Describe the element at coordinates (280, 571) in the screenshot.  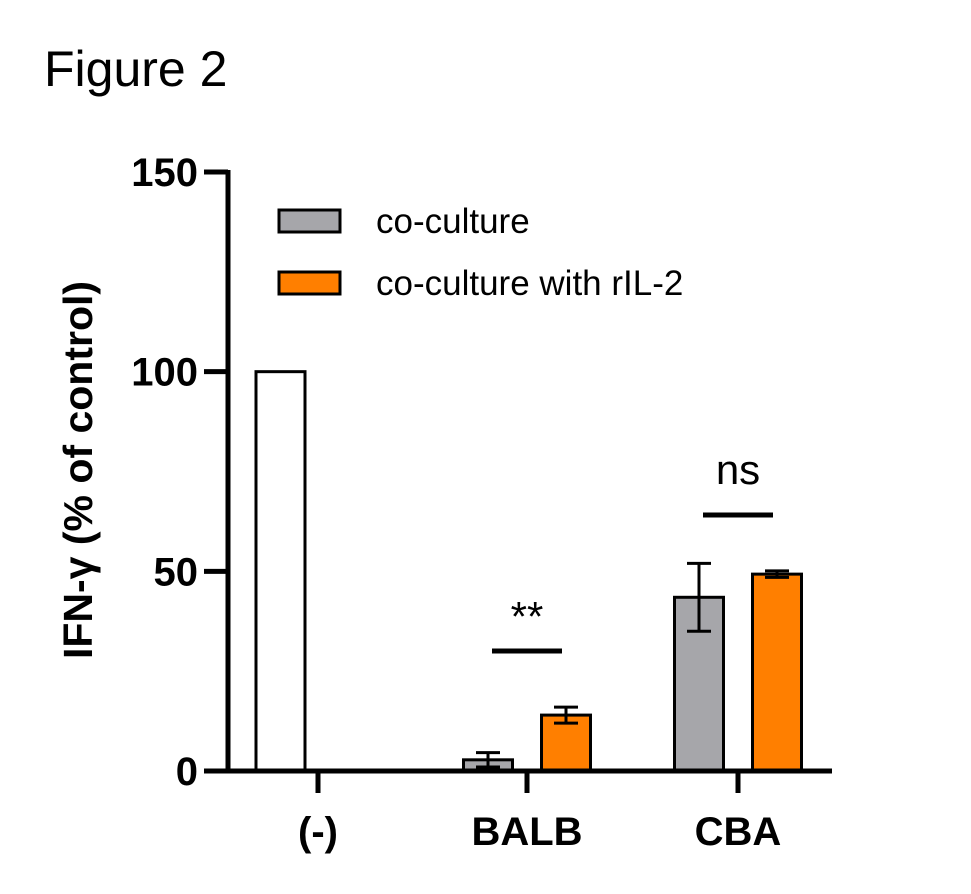
I see `bar-control` at that location.